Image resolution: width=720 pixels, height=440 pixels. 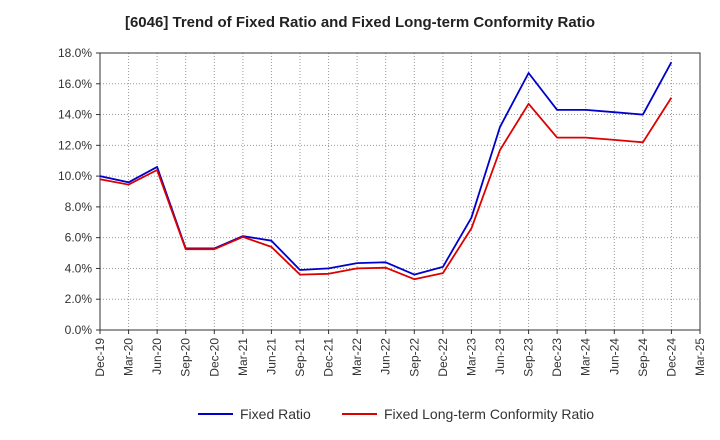 What do you see at coordinates (100, 357) in the screenshot?
I see `x-tick-label: Dec-19` at bounding box center [100, 357].